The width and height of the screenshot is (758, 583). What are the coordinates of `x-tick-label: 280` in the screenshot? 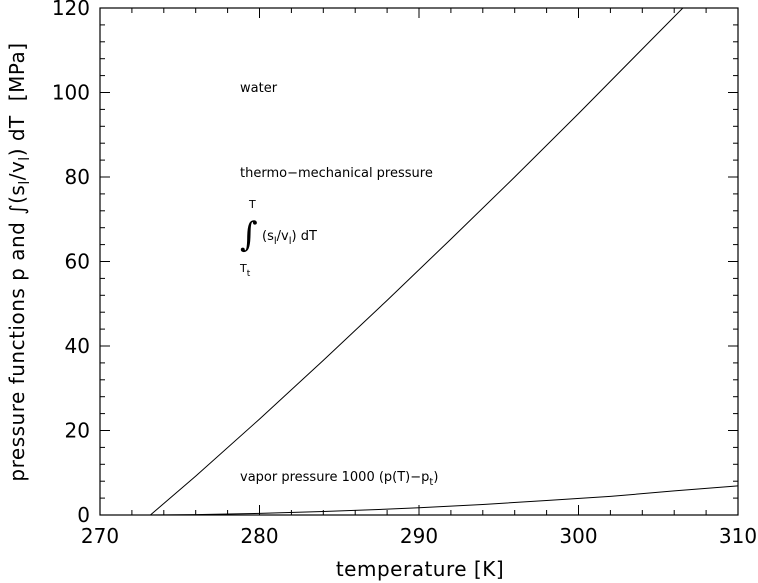 It's located at (259, 536).